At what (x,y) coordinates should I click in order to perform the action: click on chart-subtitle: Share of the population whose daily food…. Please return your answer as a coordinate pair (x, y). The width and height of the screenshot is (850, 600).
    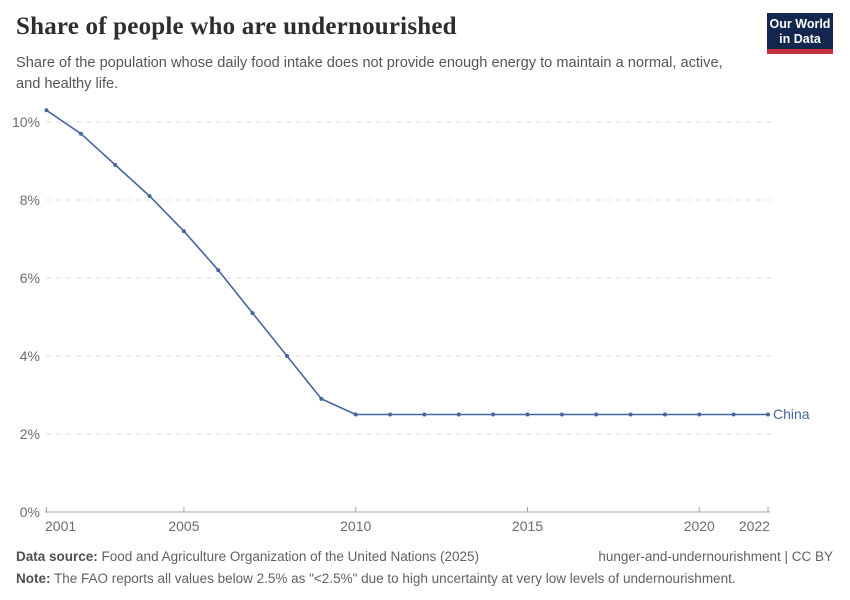
    Looking at the image, I should click on (396, 73).